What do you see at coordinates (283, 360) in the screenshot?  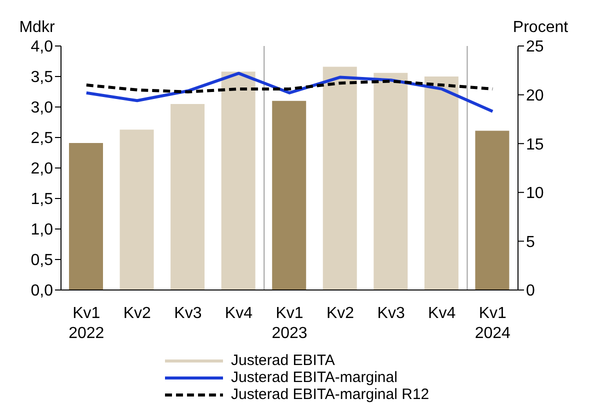 I see `legend-label: Justerad EBITA` at bounding box center [283, 360].